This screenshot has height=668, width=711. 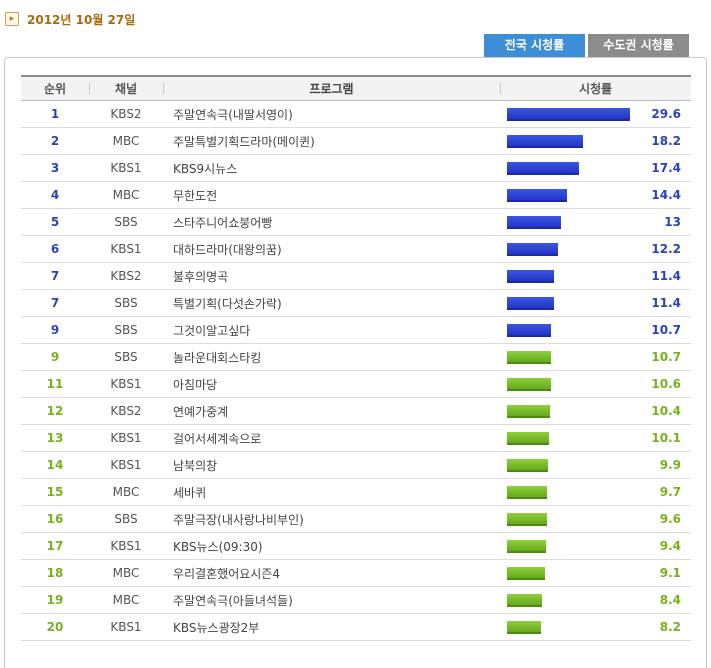 What do you see at coordinates (331, 330) in the screenshot?
I see `program-cell: 그것이알고싶다` at bounding box center [331, 330].